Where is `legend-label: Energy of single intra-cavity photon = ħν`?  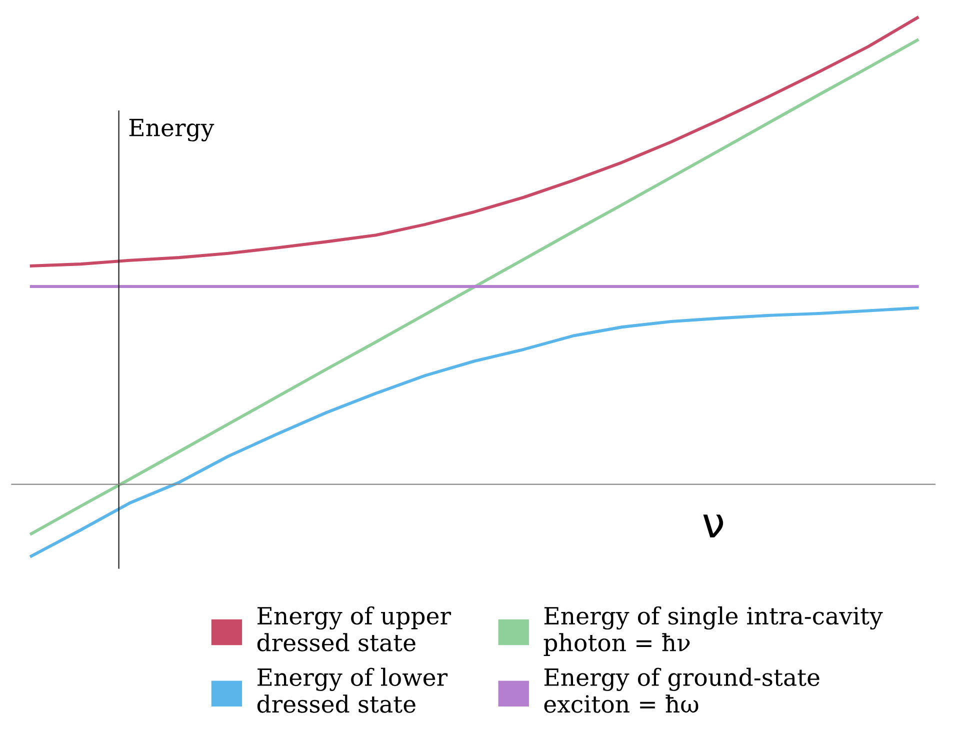
legend-label: Energy of single intra-cavity photon = ħν is located at coordinates (713, 631).